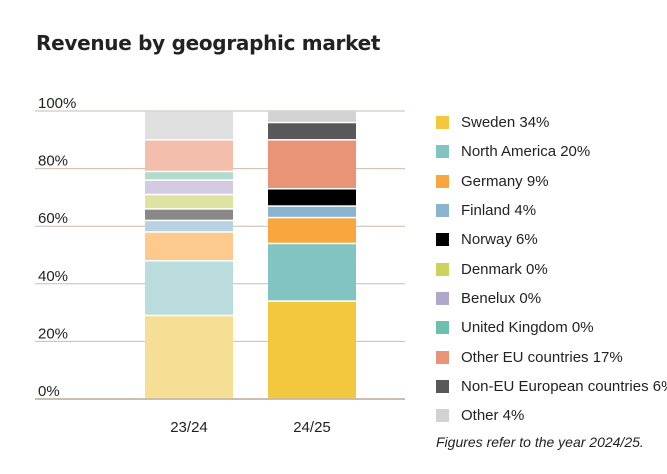  What do you see at coordinates (551, 122) in the screenshot?
I see `legend-item: Sweden 34%` at bounding box center [551, 122].